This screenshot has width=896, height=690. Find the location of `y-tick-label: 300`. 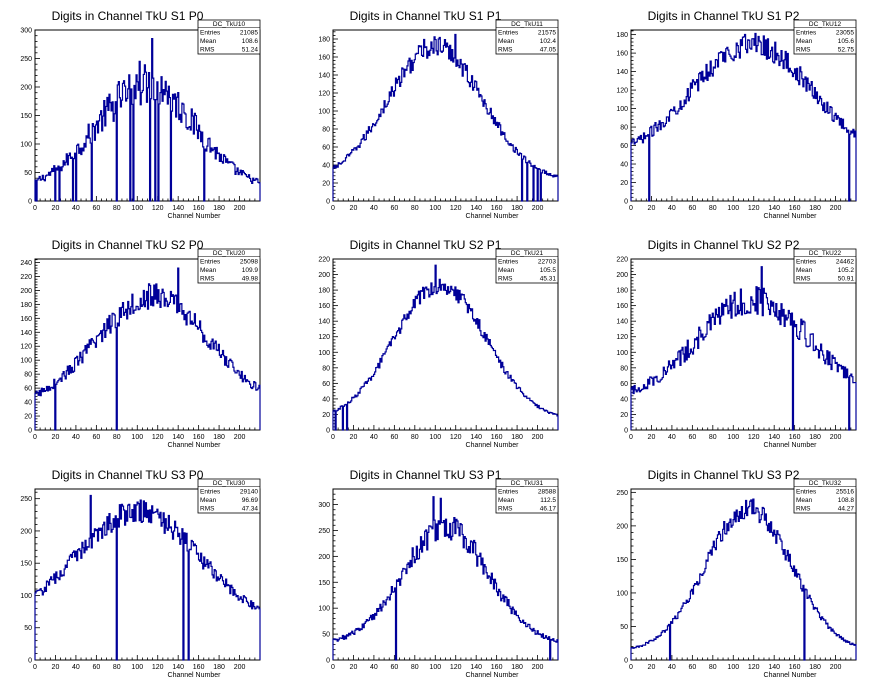

y-tick-label: 300 is located at coordinates (324, 505).